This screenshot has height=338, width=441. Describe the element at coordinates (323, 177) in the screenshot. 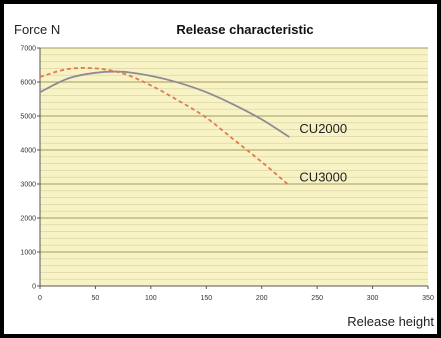

I see `series-label-cu3000: CU3000` at that location.